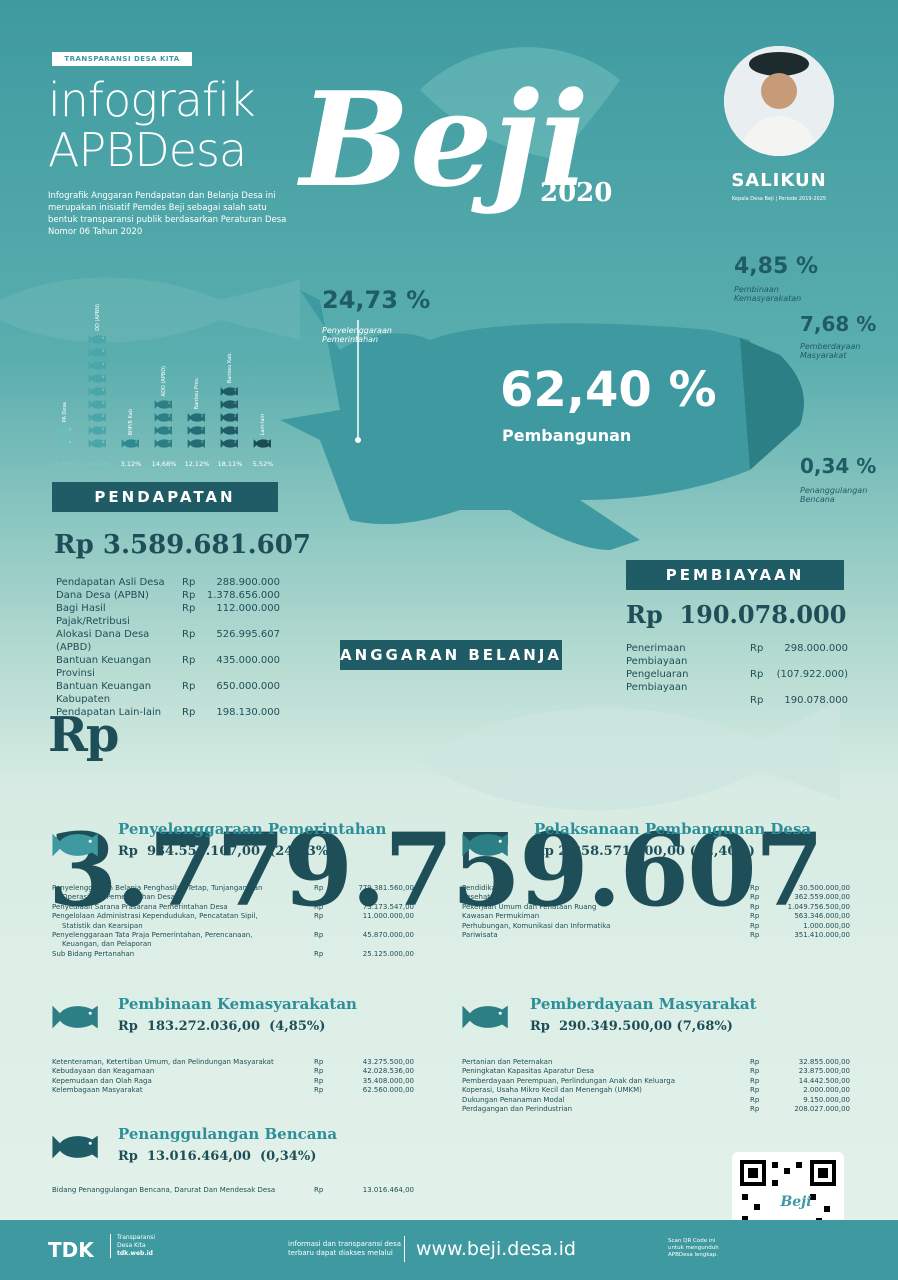 Image resolution: width=898 pixels, height=1280 pixels. What do you see at coordinates (796, 1202) in the screenshot?
I see `qr-logo: Beji` at bounding box center [796, 1202].